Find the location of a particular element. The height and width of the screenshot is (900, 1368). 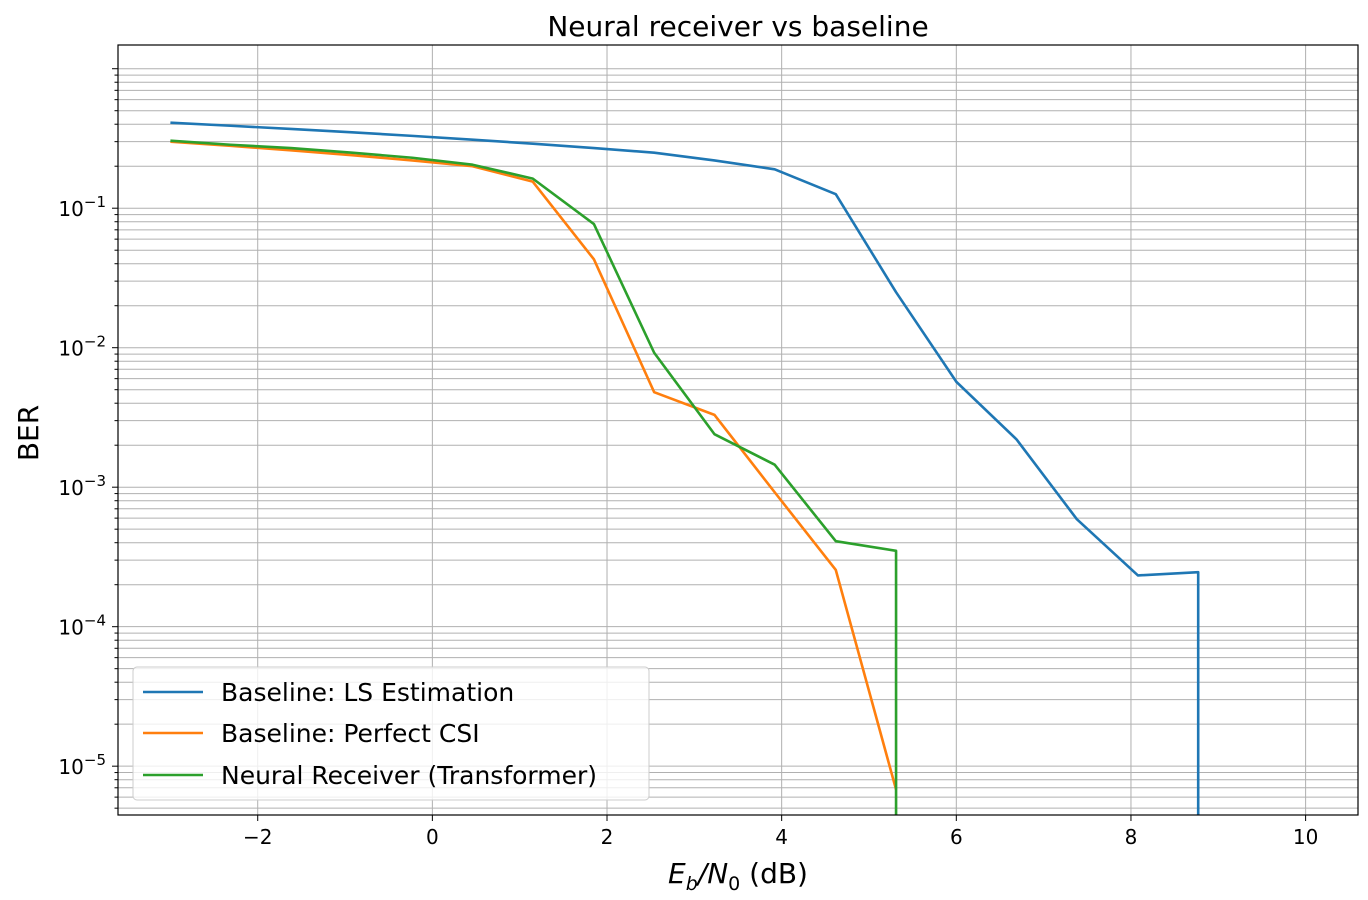

legend-box is located at coordinates (391, 733).